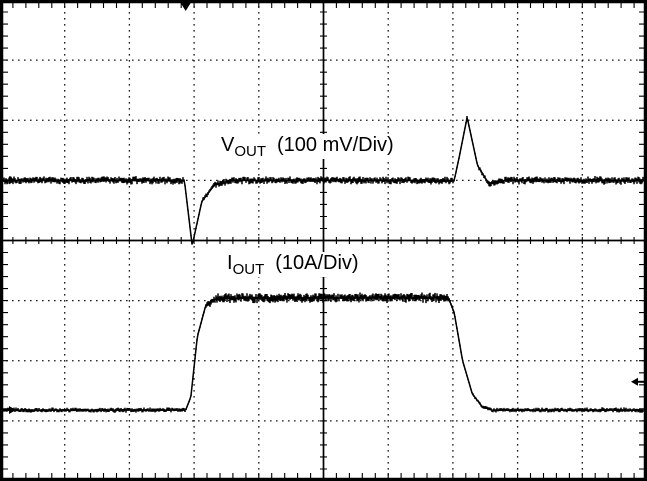 This screenshot has height=481, width=647. Describe the element at coordinates (228, 145) in the screenshot. I see `vout-symbol: V` at that location.